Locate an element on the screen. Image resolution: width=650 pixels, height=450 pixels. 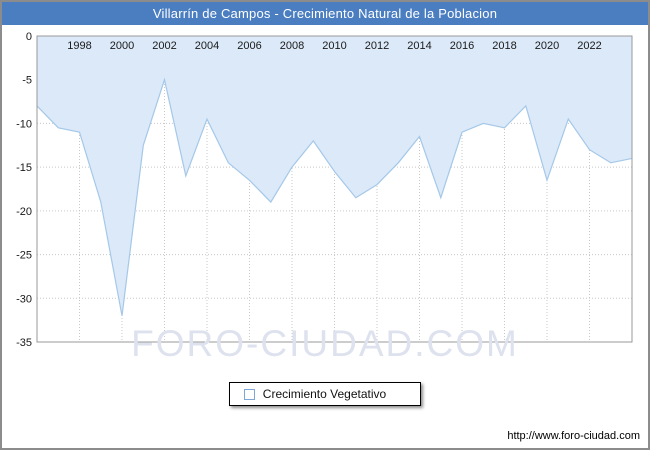
svg-text: 2018 is located at coordinates (504, 46).